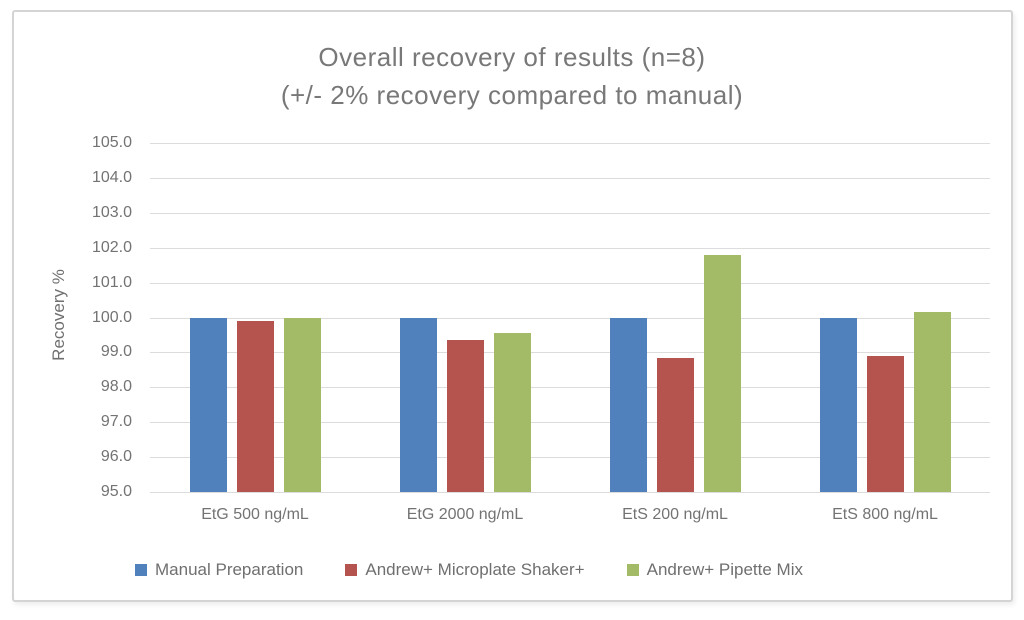 The width and height of the screenshot is (1024, 620). Describe the element at coordinates (116, 491) in the screenshot. I see `y-axis-tick-label: 95.0` at that location.